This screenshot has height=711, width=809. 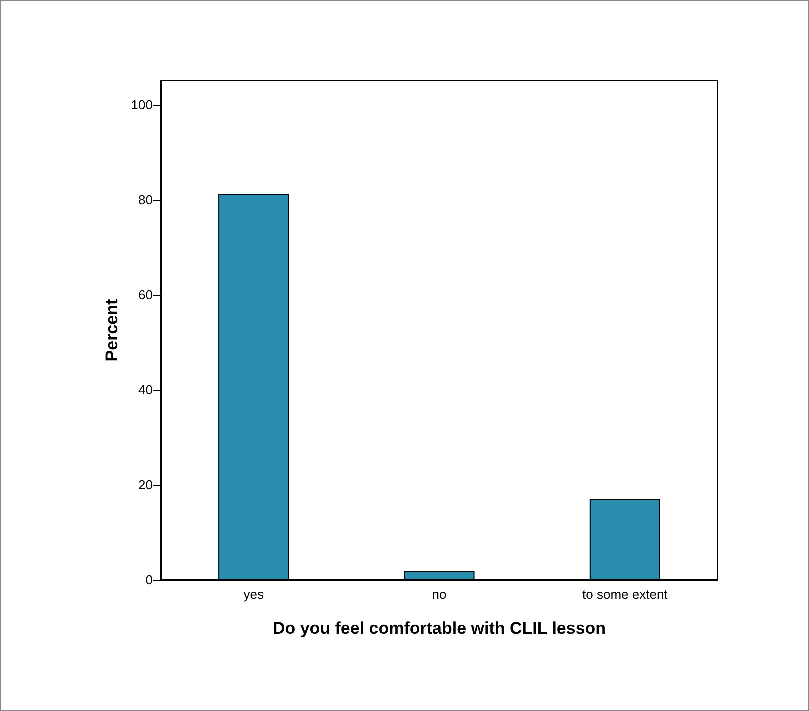 What do you see at coordinates (112, 330) in the screenshot?
I see `y-axis-title: Percent` at bounding box center [112, 330].